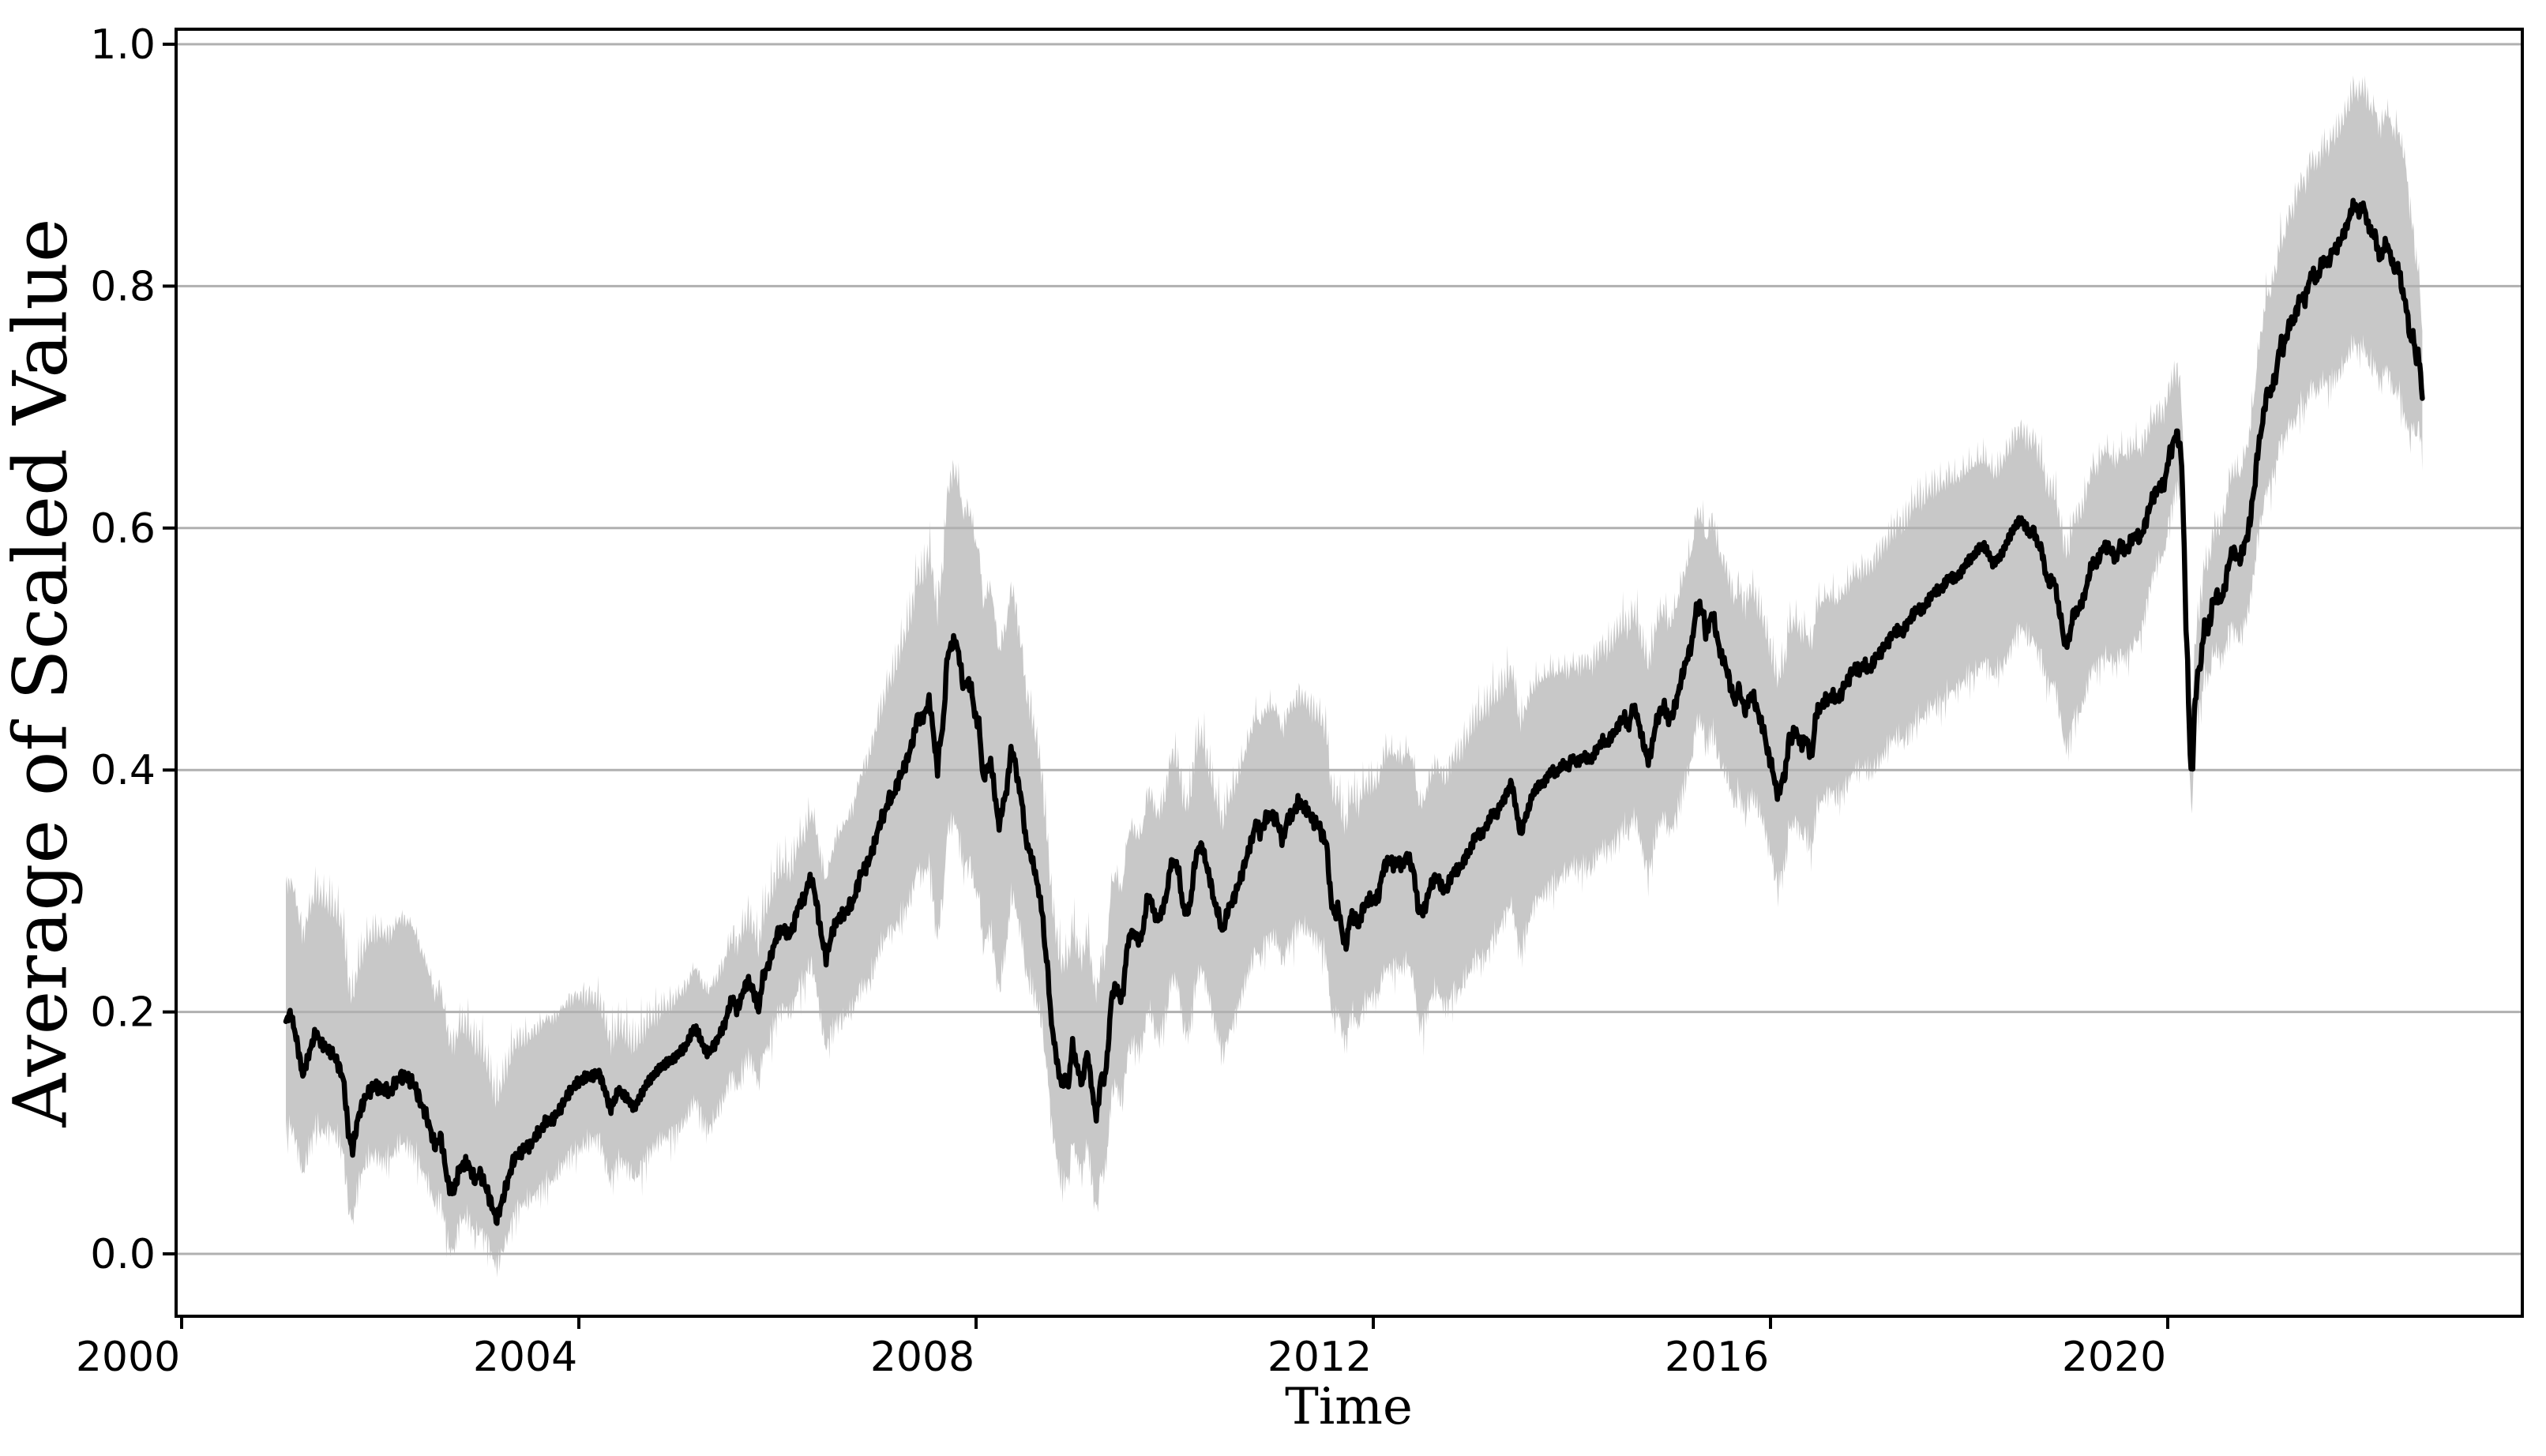  I want to click on x-axis-label: Time, so click(1349, 1407).